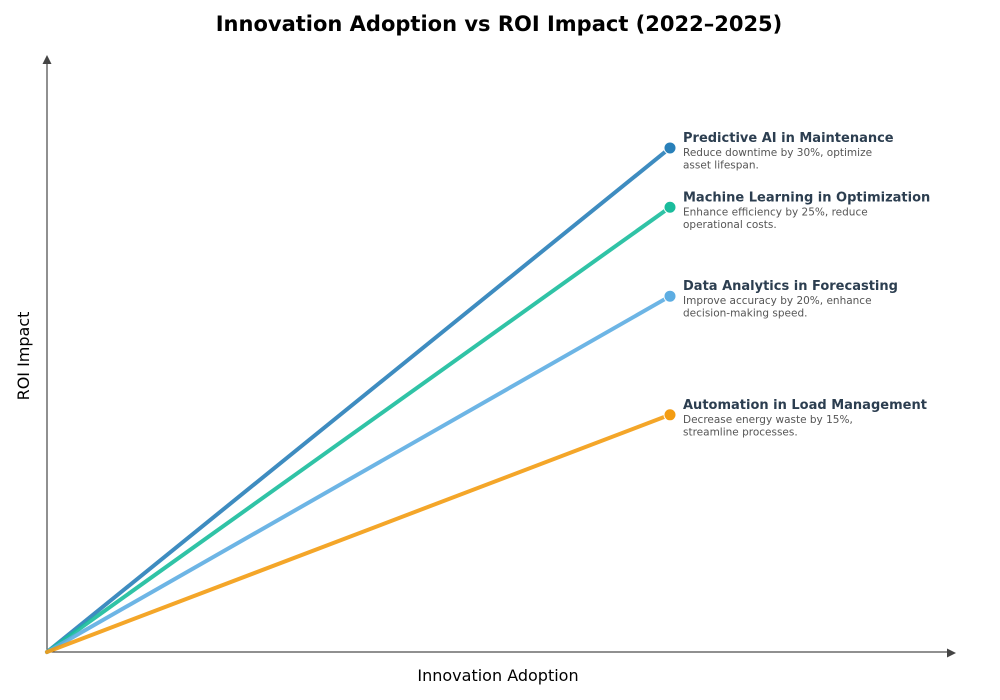  I want to click on y-axis-label: ROI Impact, so click(23, 356).